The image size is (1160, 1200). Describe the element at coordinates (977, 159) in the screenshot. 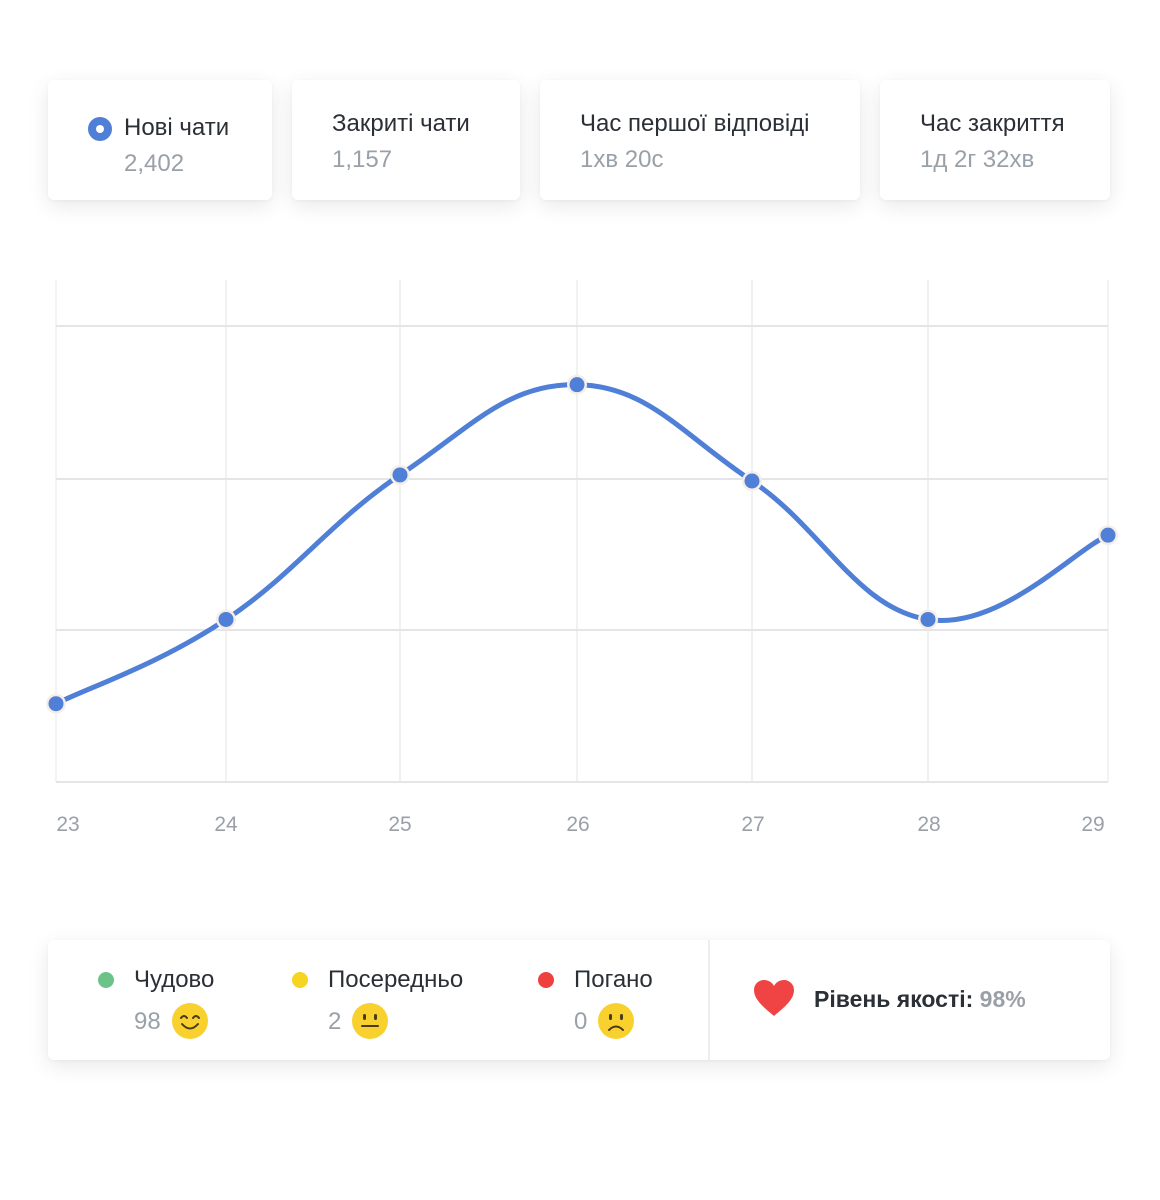

I see `stat-value: 1д 2г 32хв` at that location.